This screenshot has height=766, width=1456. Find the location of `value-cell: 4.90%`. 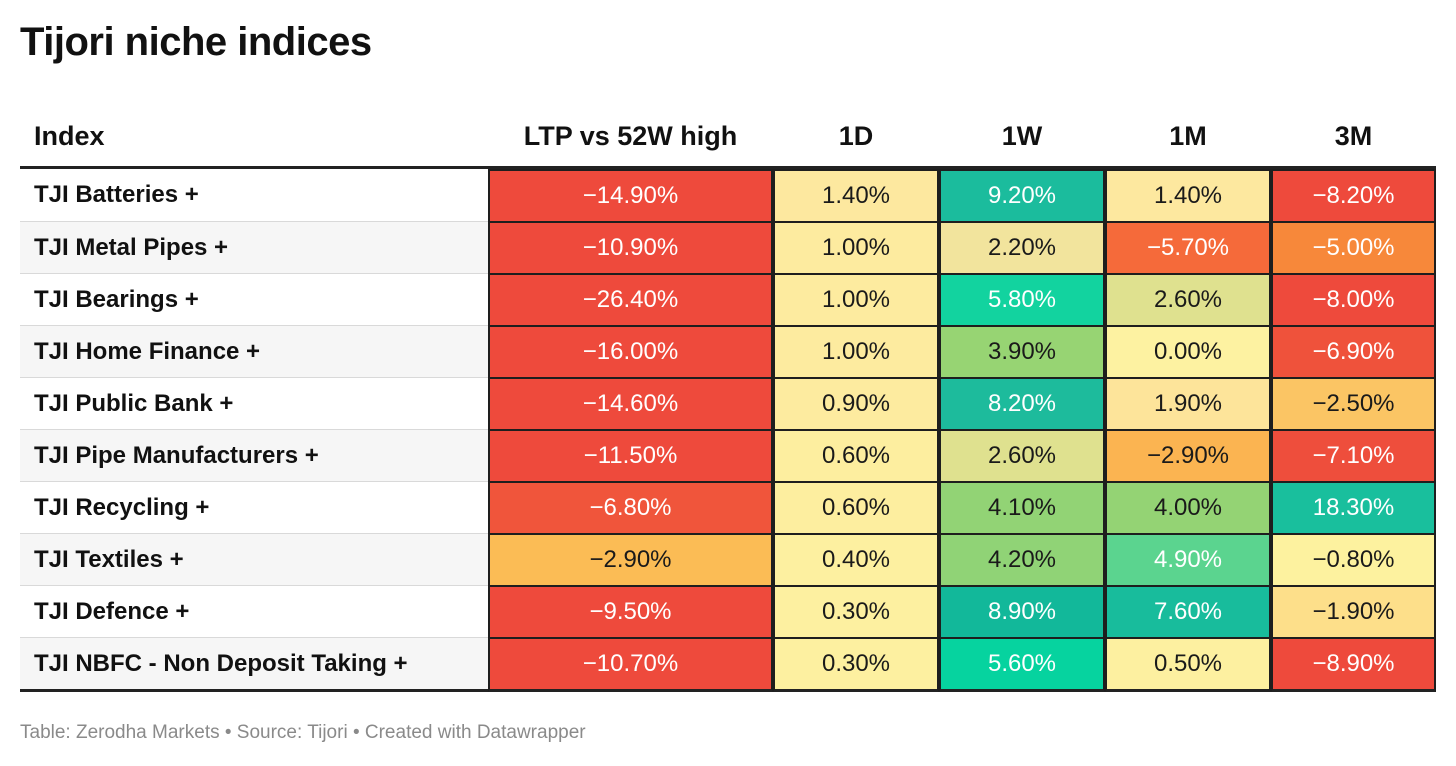

value-cell: 4.90% is located at coordinates (1188, 560).